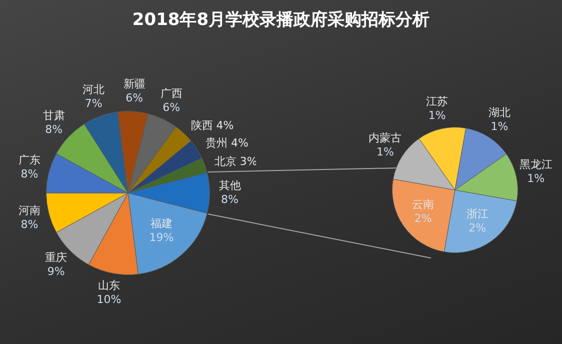  Describe the element at coordinates (134, 83) in the screenshot. I see `slice-label: 新疆` at that location.